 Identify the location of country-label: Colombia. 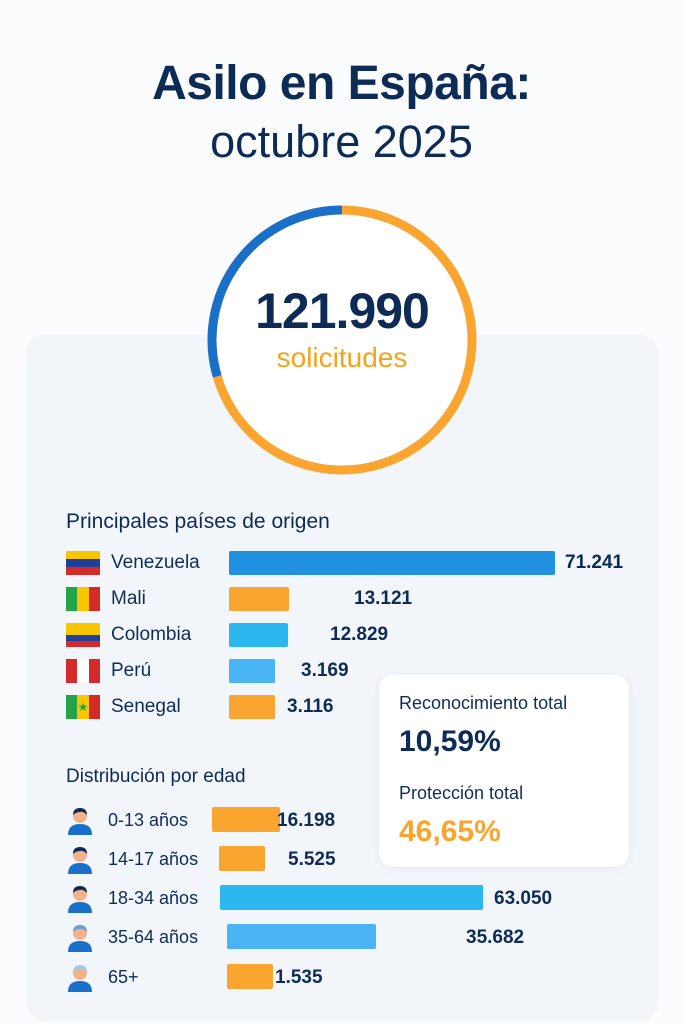
(151, 634).